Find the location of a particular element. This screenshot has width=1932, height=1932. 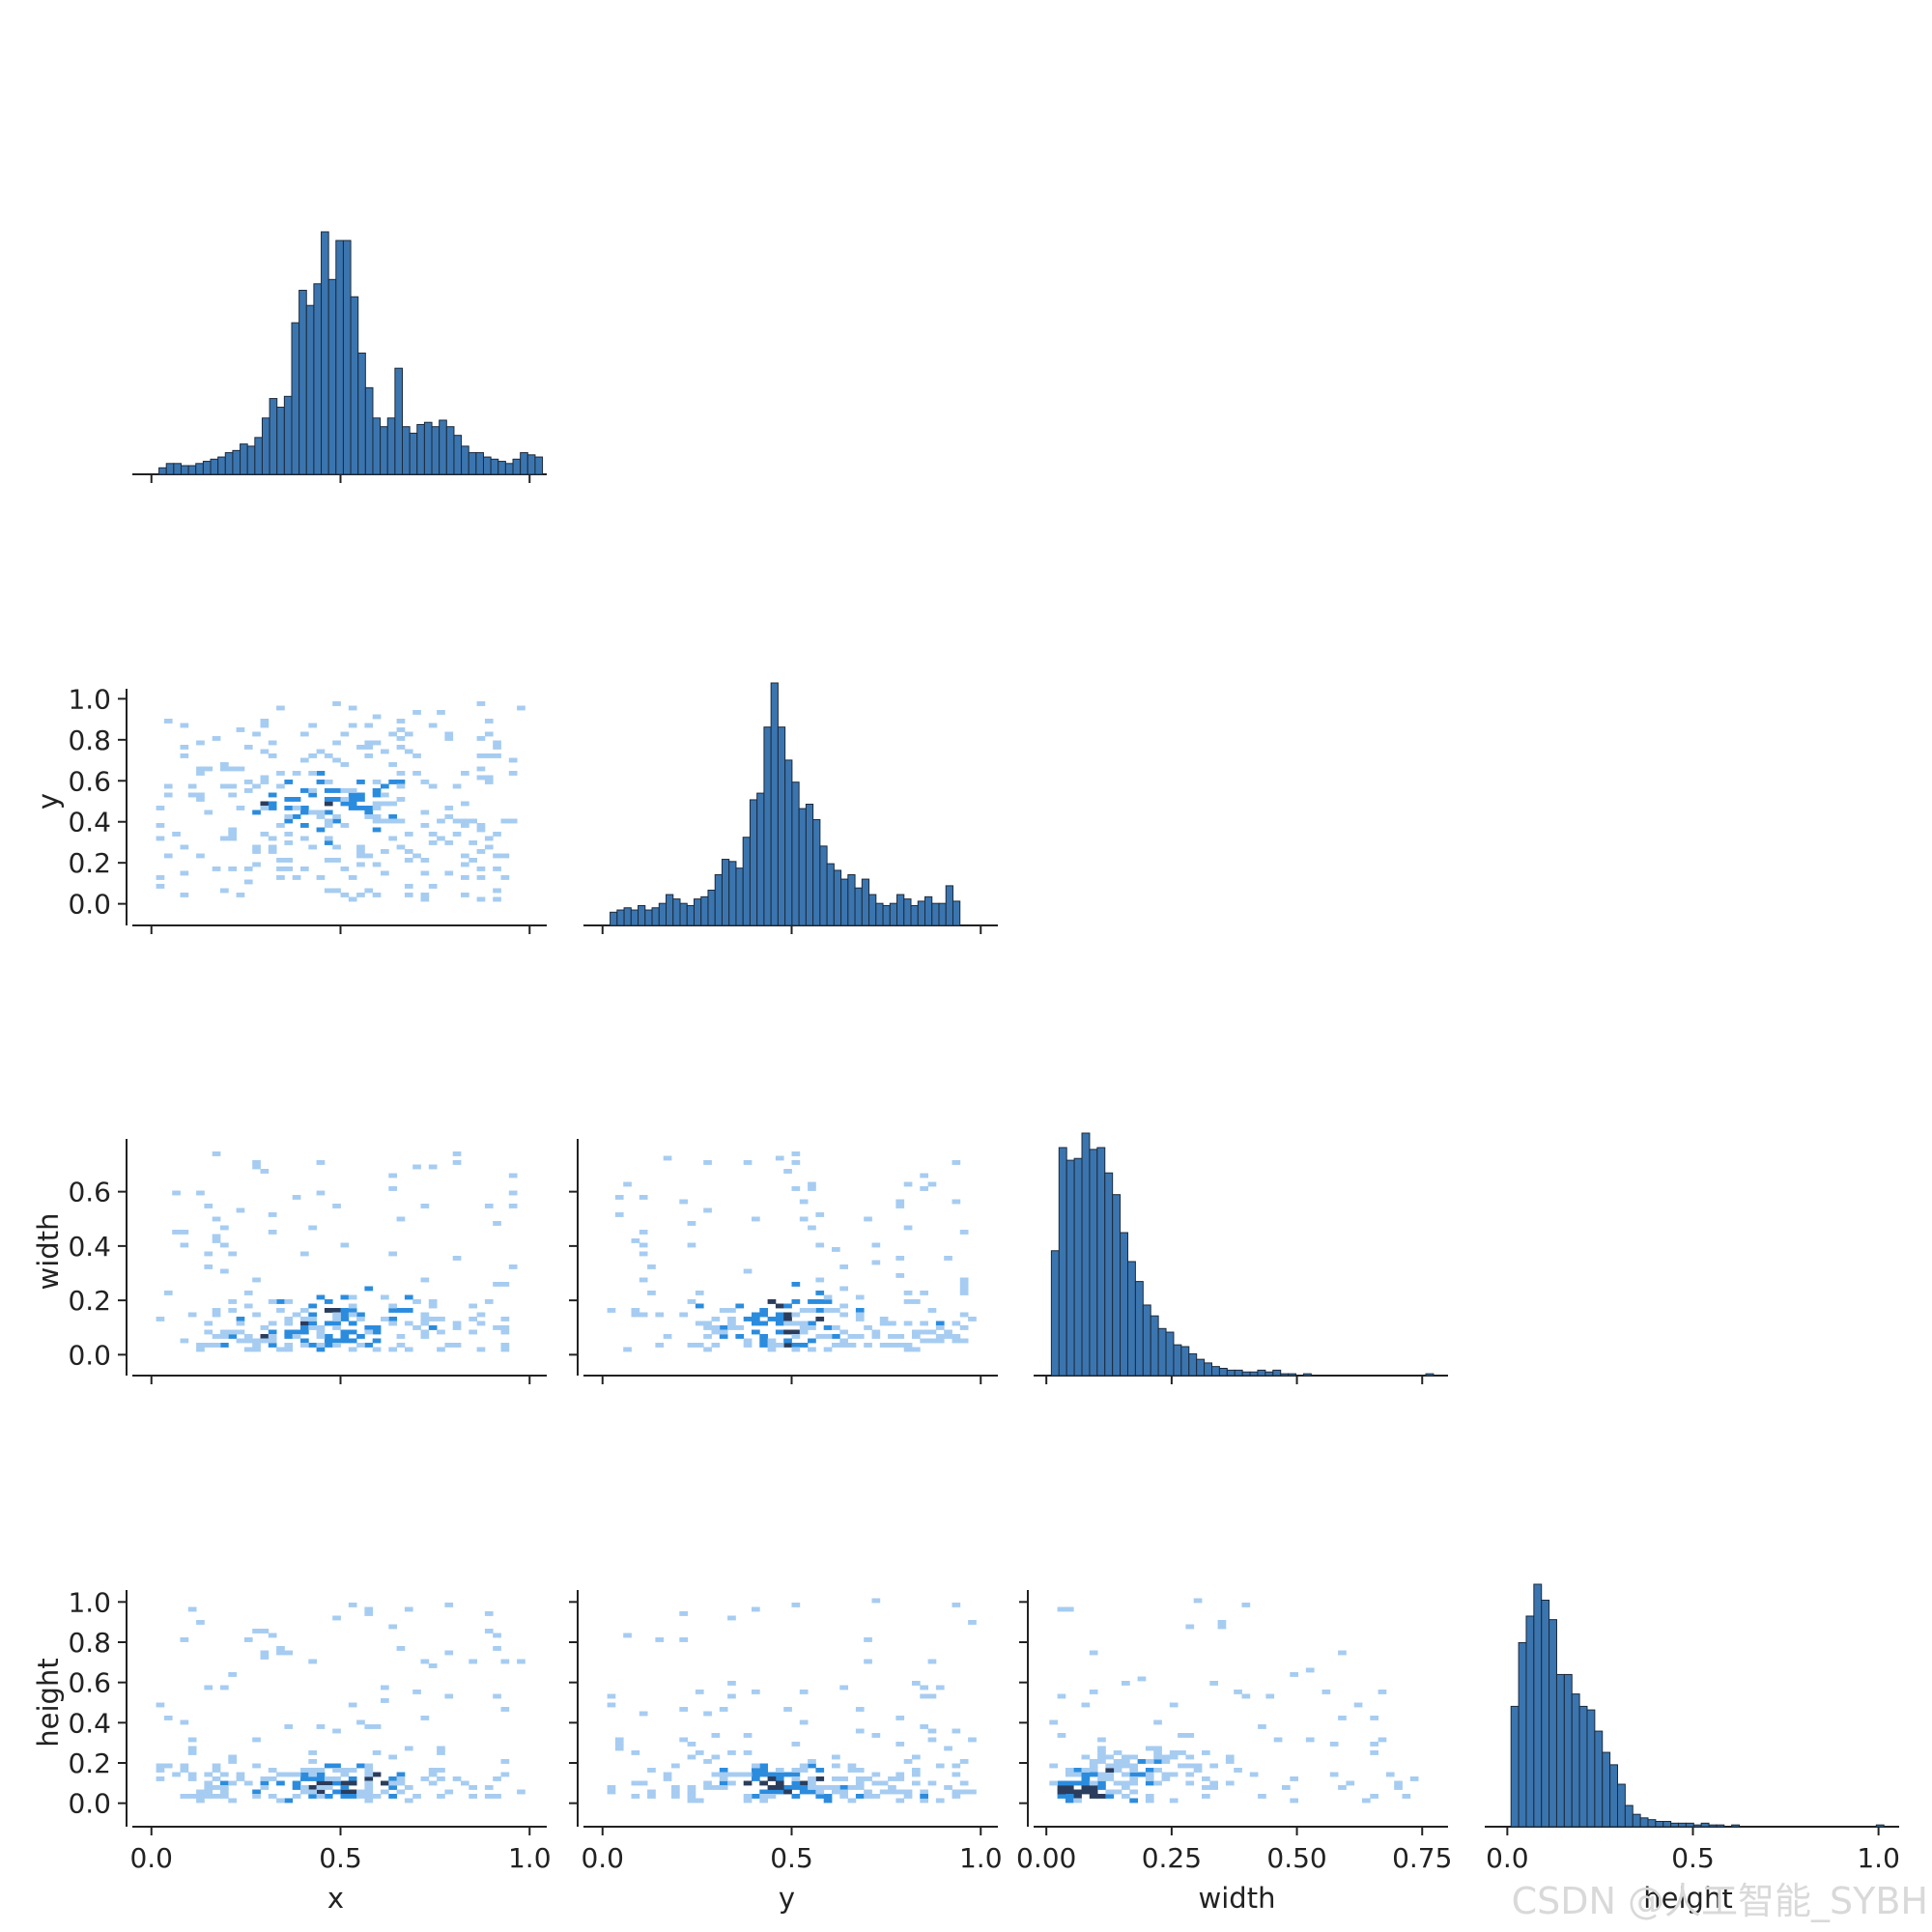

y-axis-label-height: height is located at coordinates (48, 1702).